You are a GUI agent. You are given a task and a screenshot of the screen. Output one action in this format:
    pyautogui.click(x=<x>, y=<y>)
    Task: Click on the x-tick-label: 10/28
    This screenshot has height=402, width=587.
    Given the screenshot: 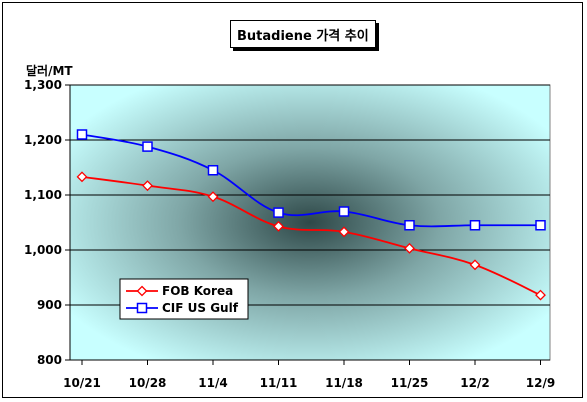 What is the action you would take?
    pyautogui.click(x=148, y=383)
    